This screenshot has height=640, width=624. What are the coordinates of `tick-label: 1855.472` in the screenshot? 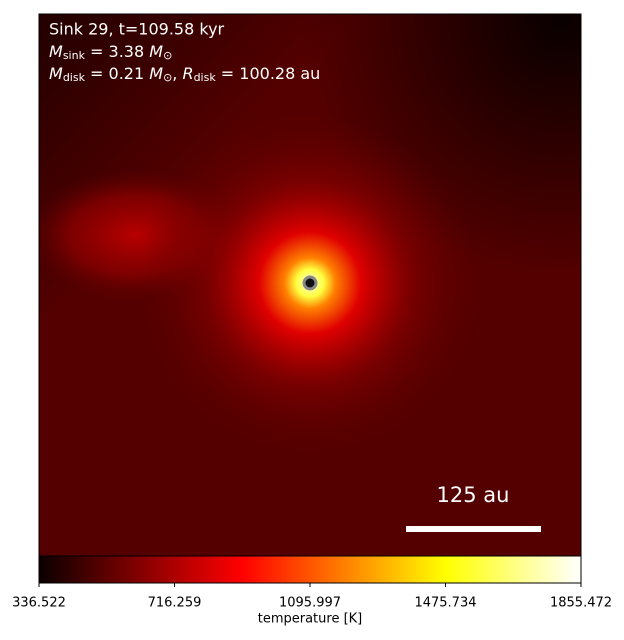 It's located at (581, 603).